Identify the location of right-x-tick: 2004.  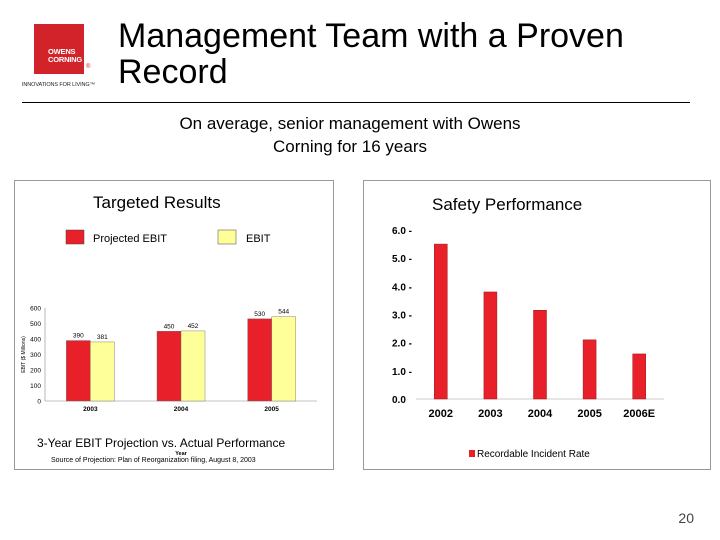
(540, 414).